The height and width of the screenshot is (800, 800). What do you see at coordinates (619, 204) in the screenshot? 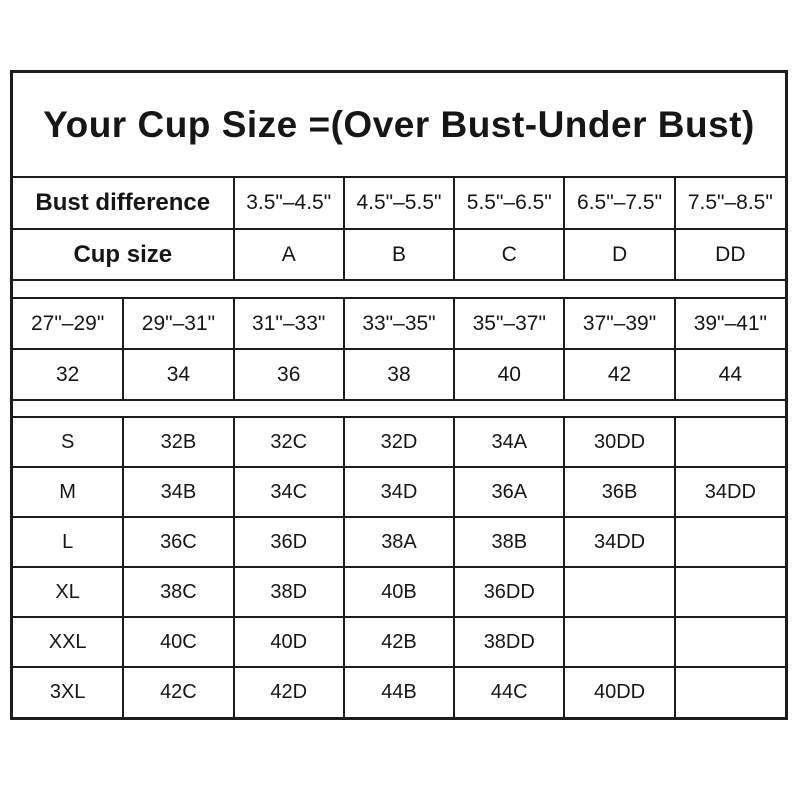
I see `table-cell: 6.5"–7.5"` at bounding box center [619, 204].